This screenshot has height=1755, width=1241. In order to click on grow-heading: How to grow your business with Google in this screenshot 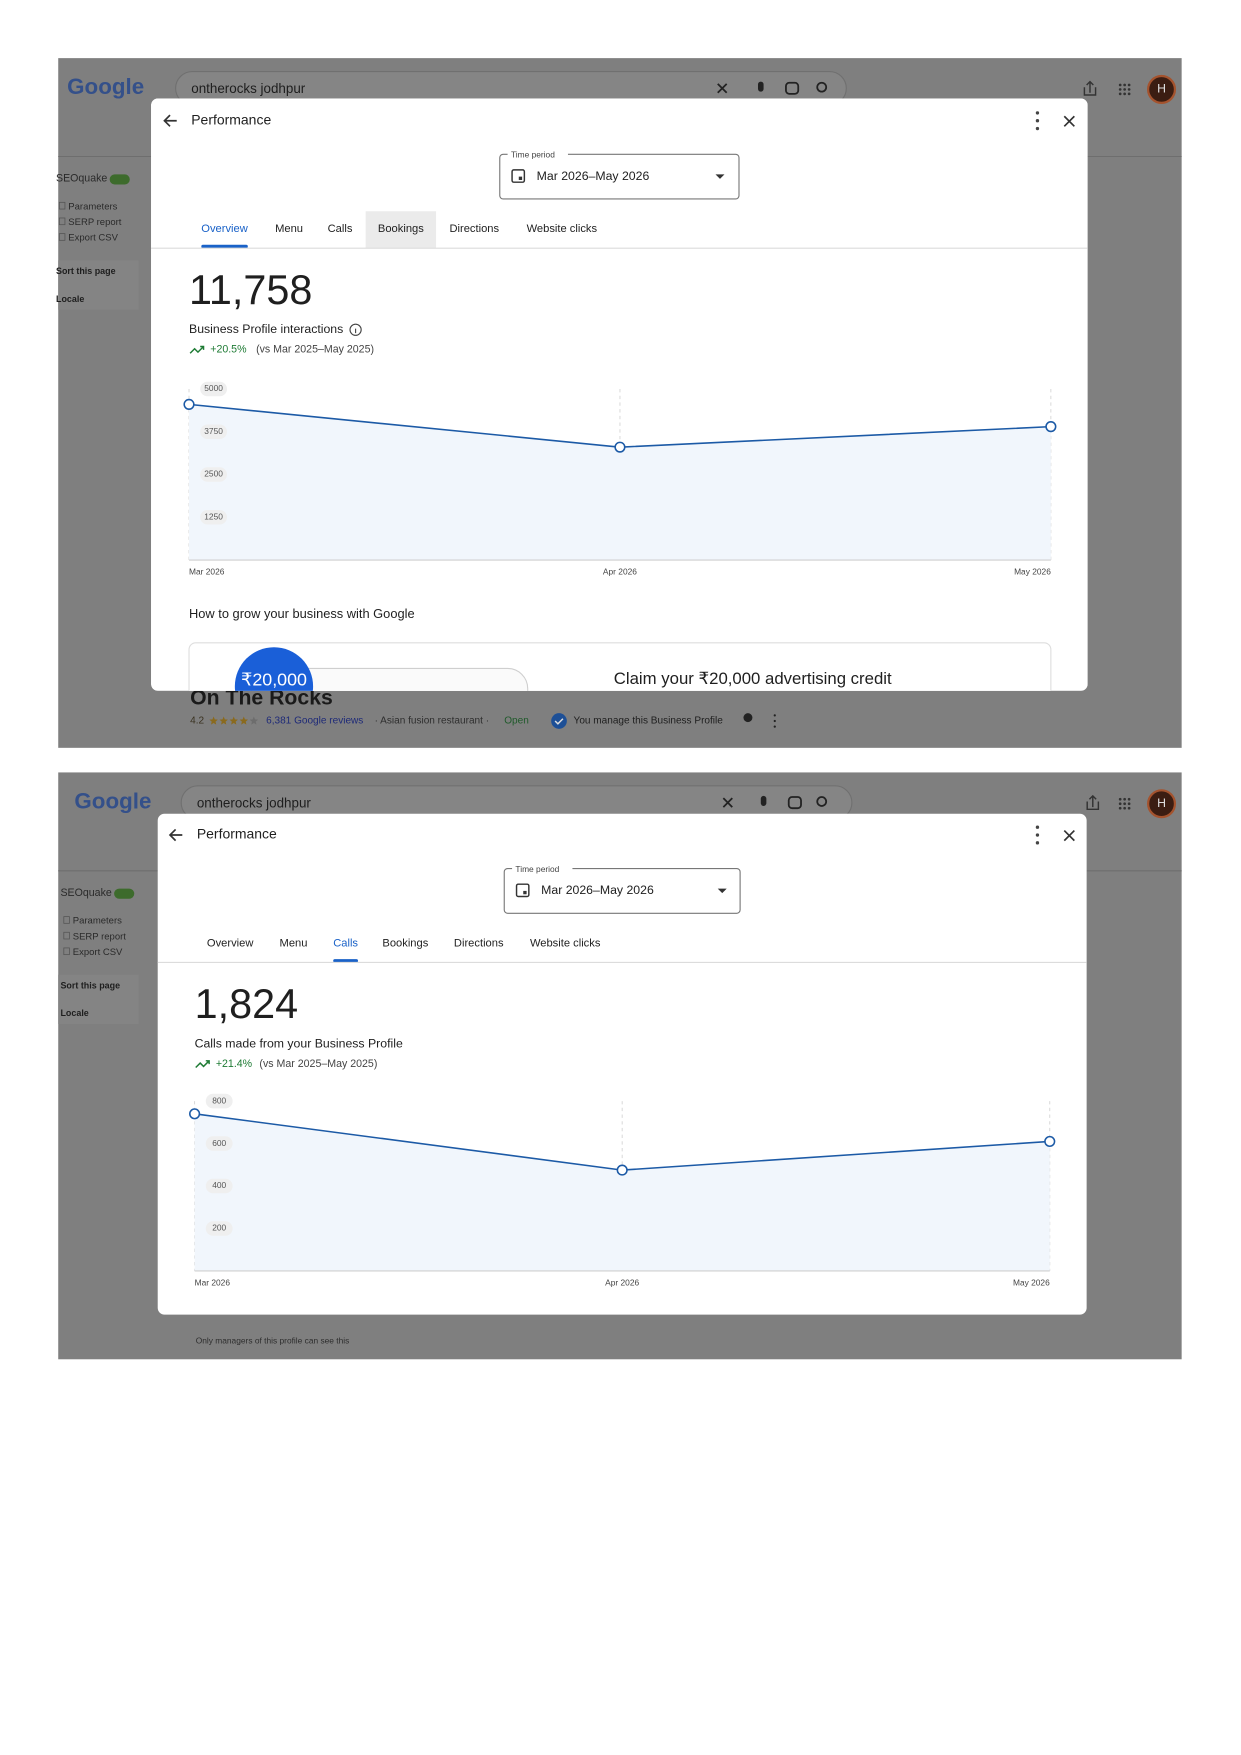, I will do `click(302, 613)`.